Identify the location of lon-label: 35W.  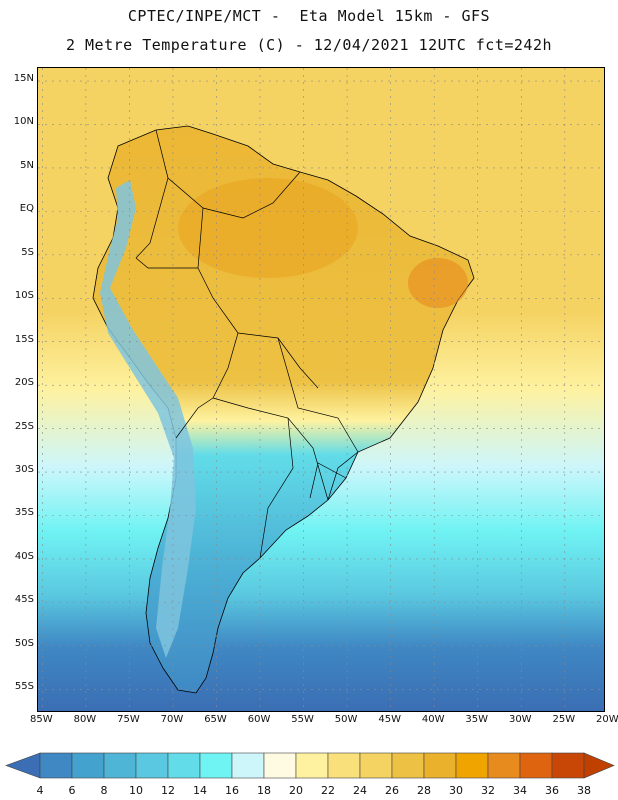
(477, 719).